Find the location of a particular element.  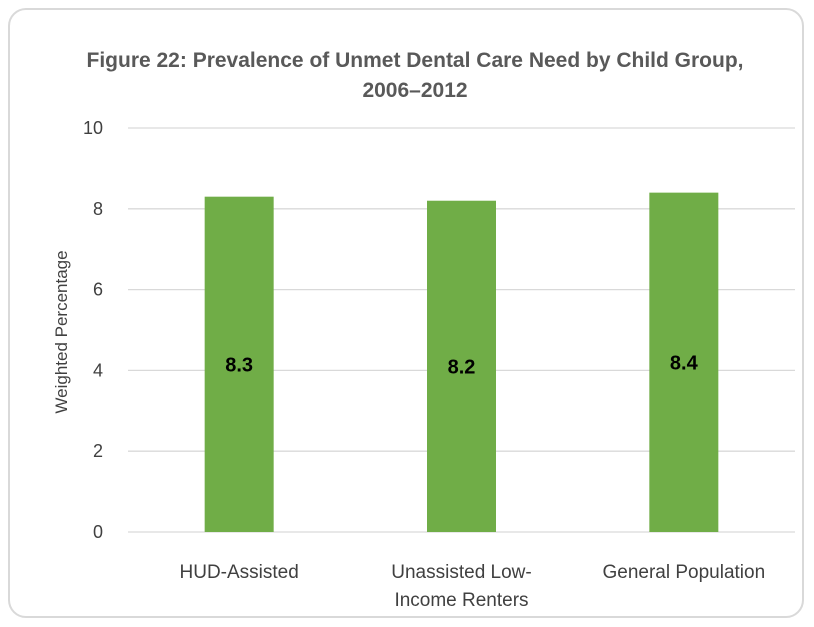

y-axis-ticks: 0 2 4 6 8 10 is located at coordinates (93, 330).